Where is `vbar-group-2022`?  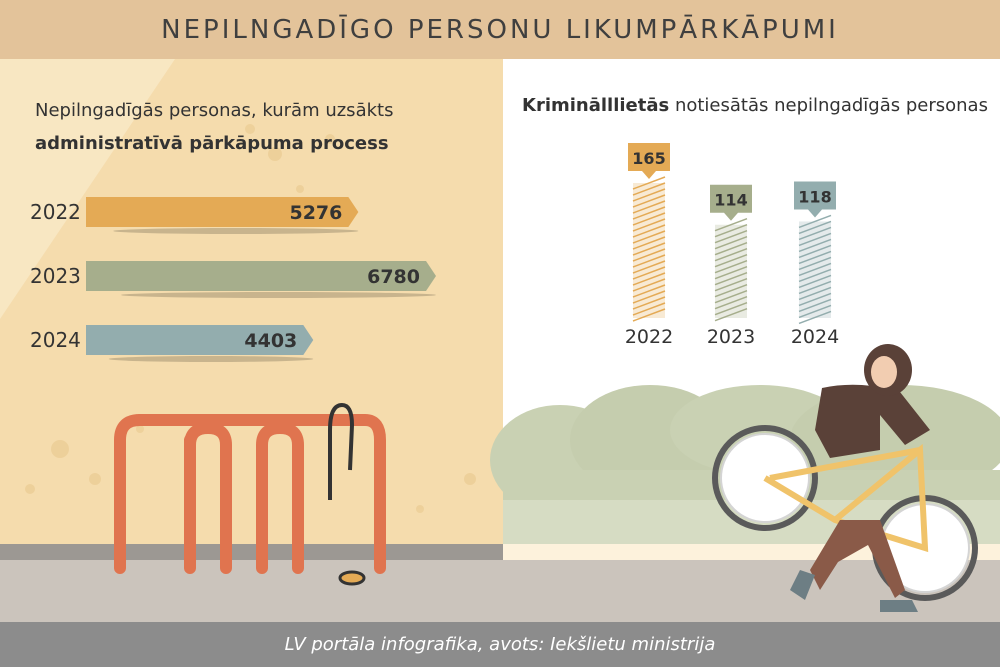
vbar-group-2022 is located at coordinates (649, 249).